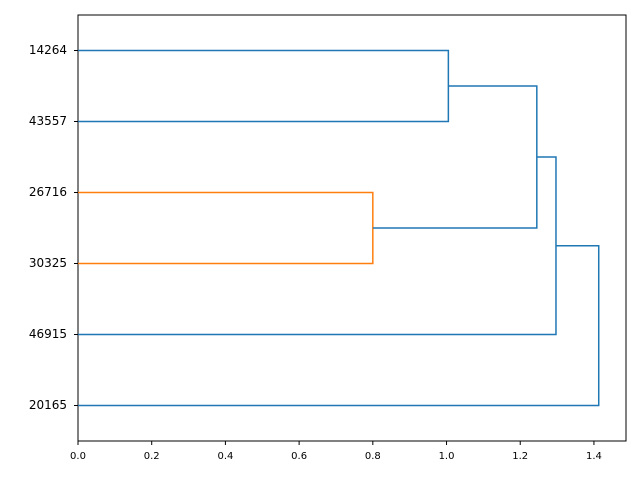  I want to click on x-tick-label: 0.6, so click(299, 456).